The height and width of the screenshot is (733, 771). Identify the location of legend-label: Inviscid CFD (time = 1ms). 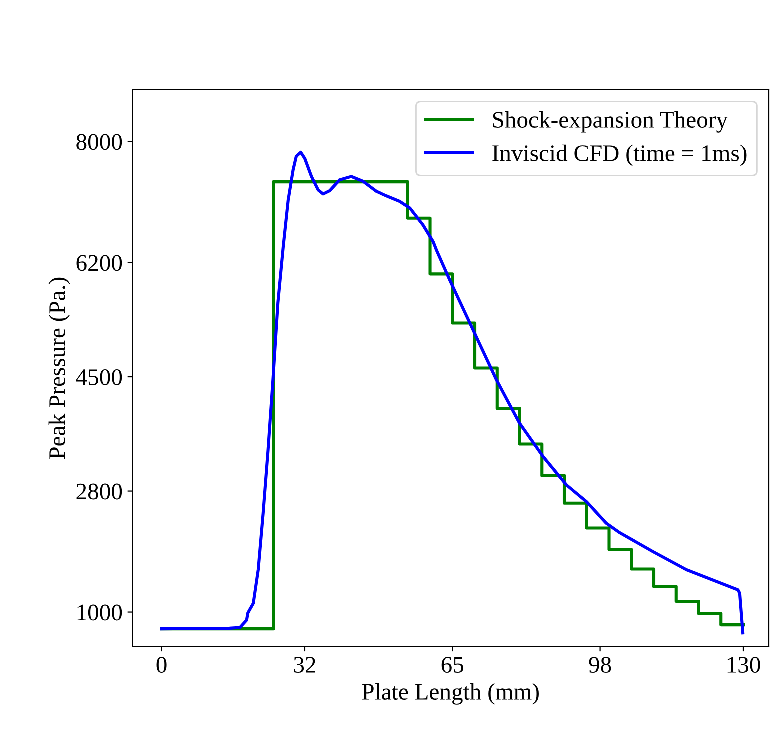
(619, 155).